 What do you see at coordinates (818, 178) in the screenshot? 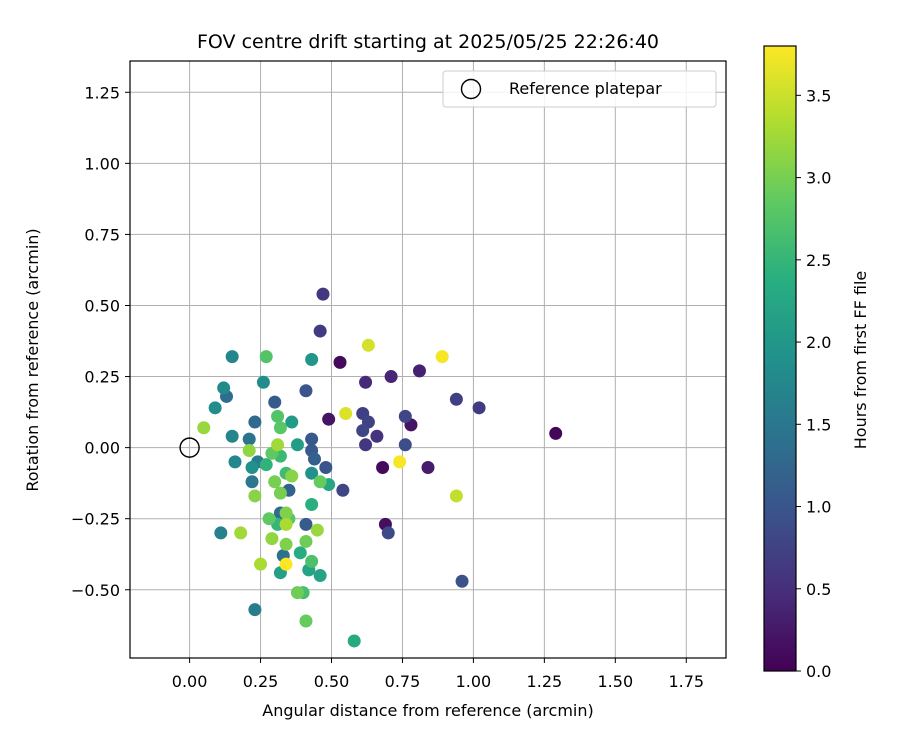
I see `colorbar-tick-label: 3.0` at bounding box center [818, 178].